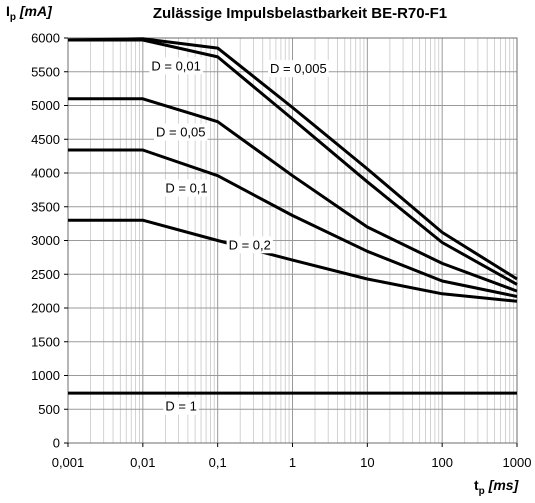 This screenshot has height=503, width=535. I want to click on series-label: D = 1, so click(180, 406).